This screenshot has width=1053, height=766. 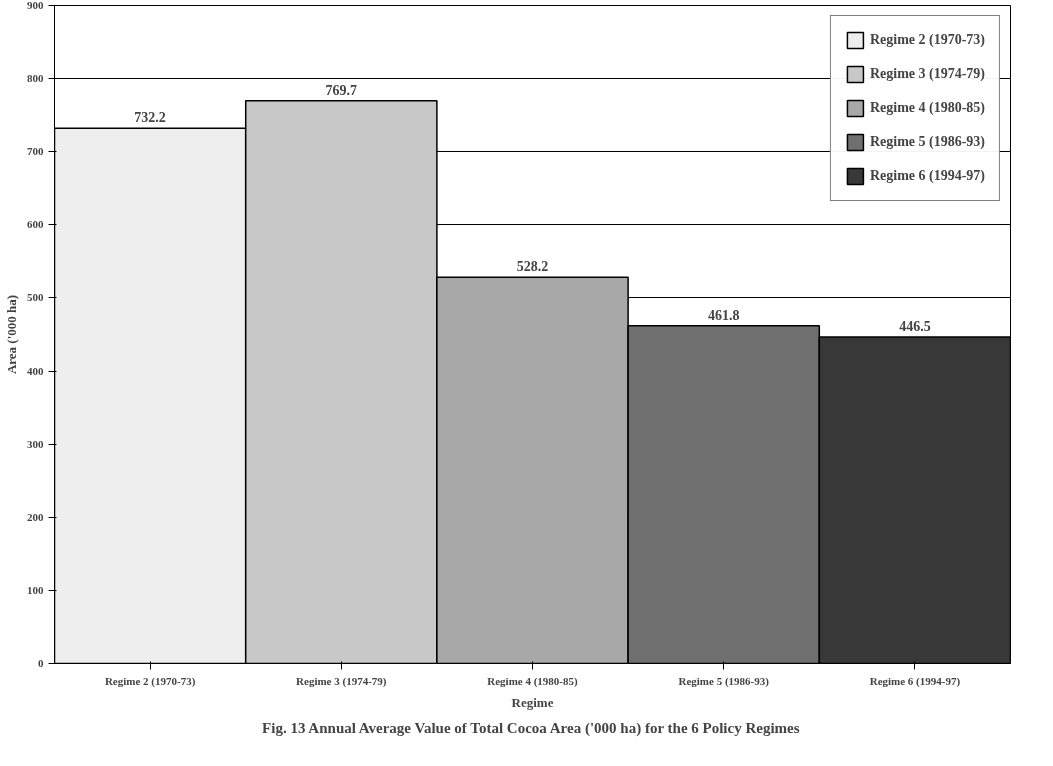 I want to click on y-tick-label: 800, so click(x=35, y=78).